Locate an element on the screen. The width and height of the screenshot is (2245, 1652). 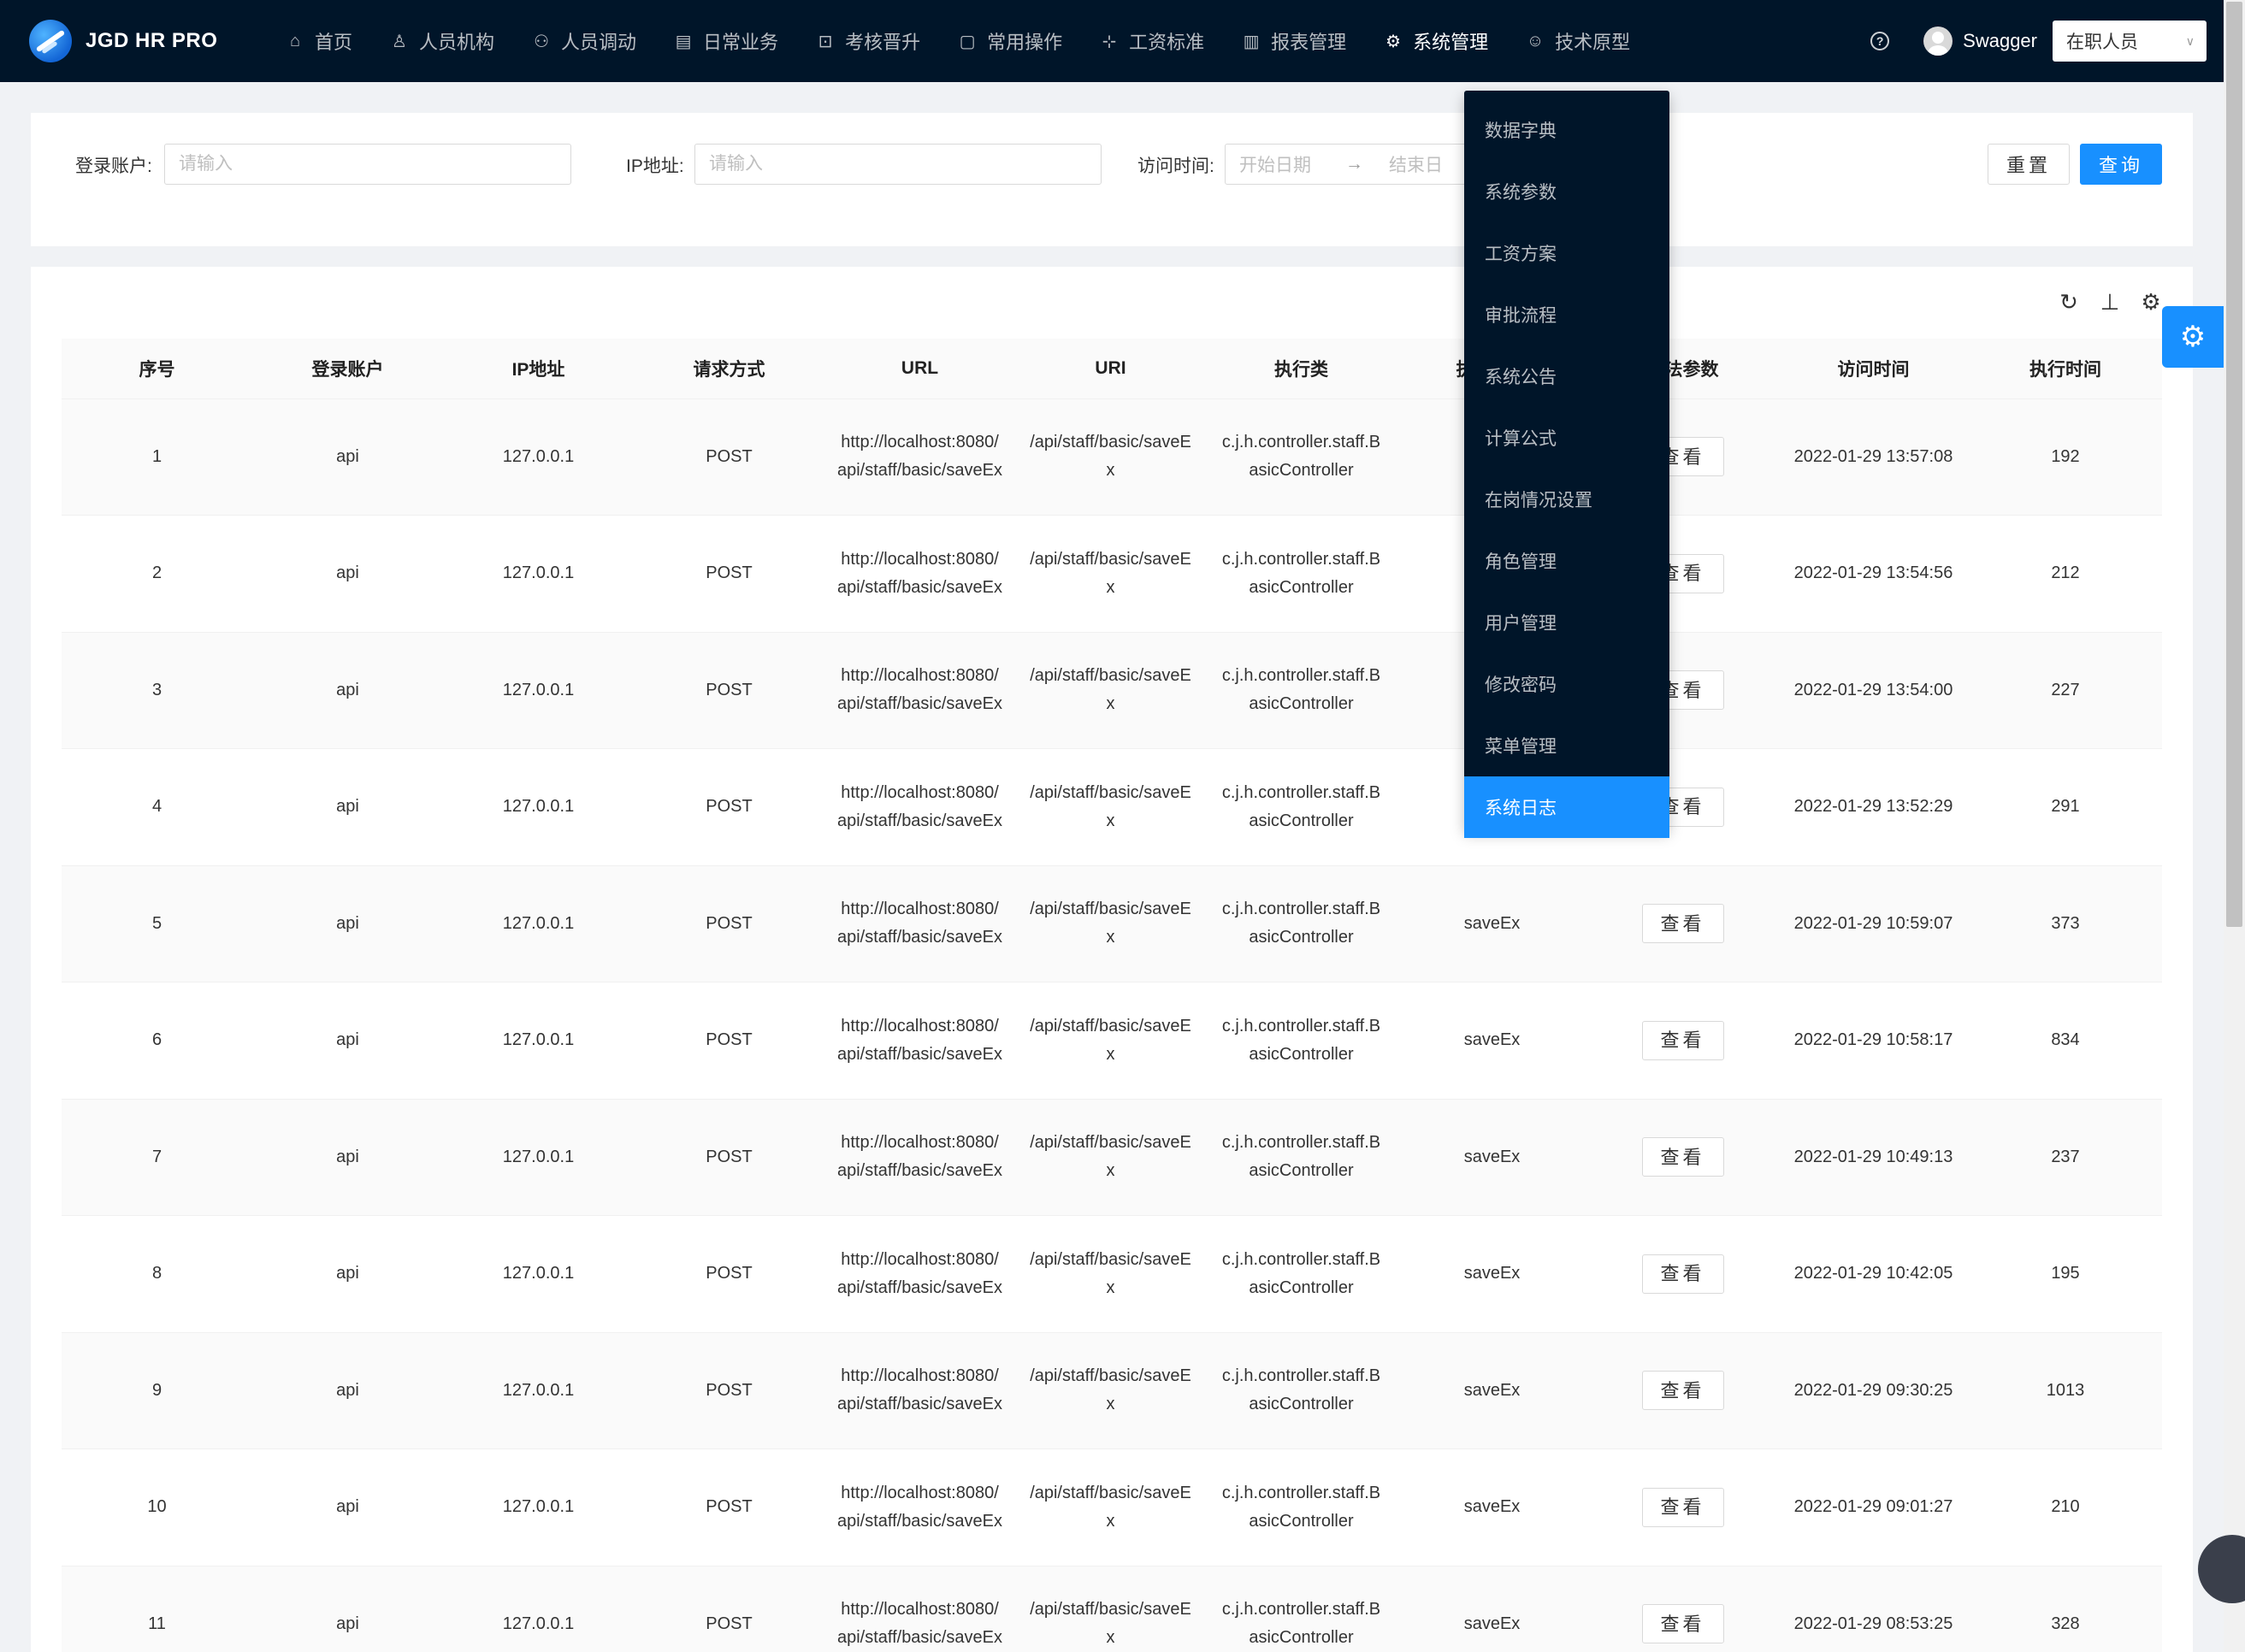
access-time: 2022-01-29 09:01:27 is located at coordinates (1874, 1507).